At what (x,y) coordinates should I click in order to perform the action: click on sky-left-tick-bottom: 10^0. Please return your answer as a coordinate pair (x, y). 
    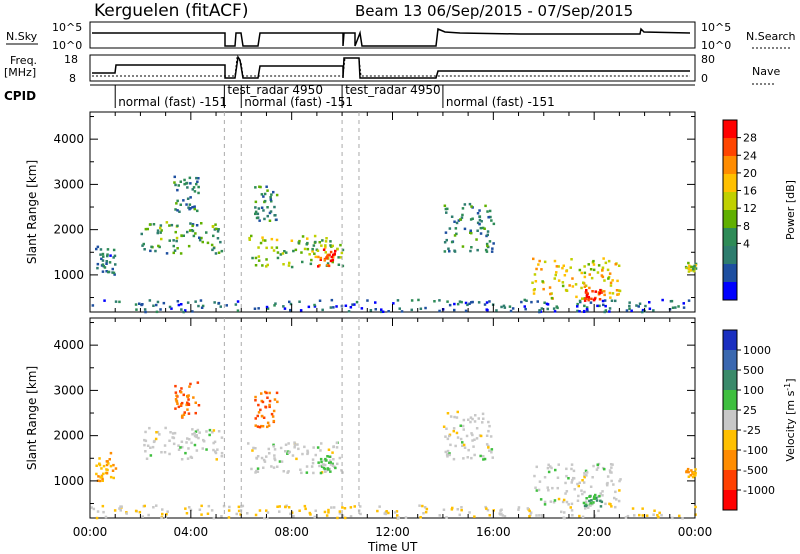
    Looking at the image, I should click on (67, 45).